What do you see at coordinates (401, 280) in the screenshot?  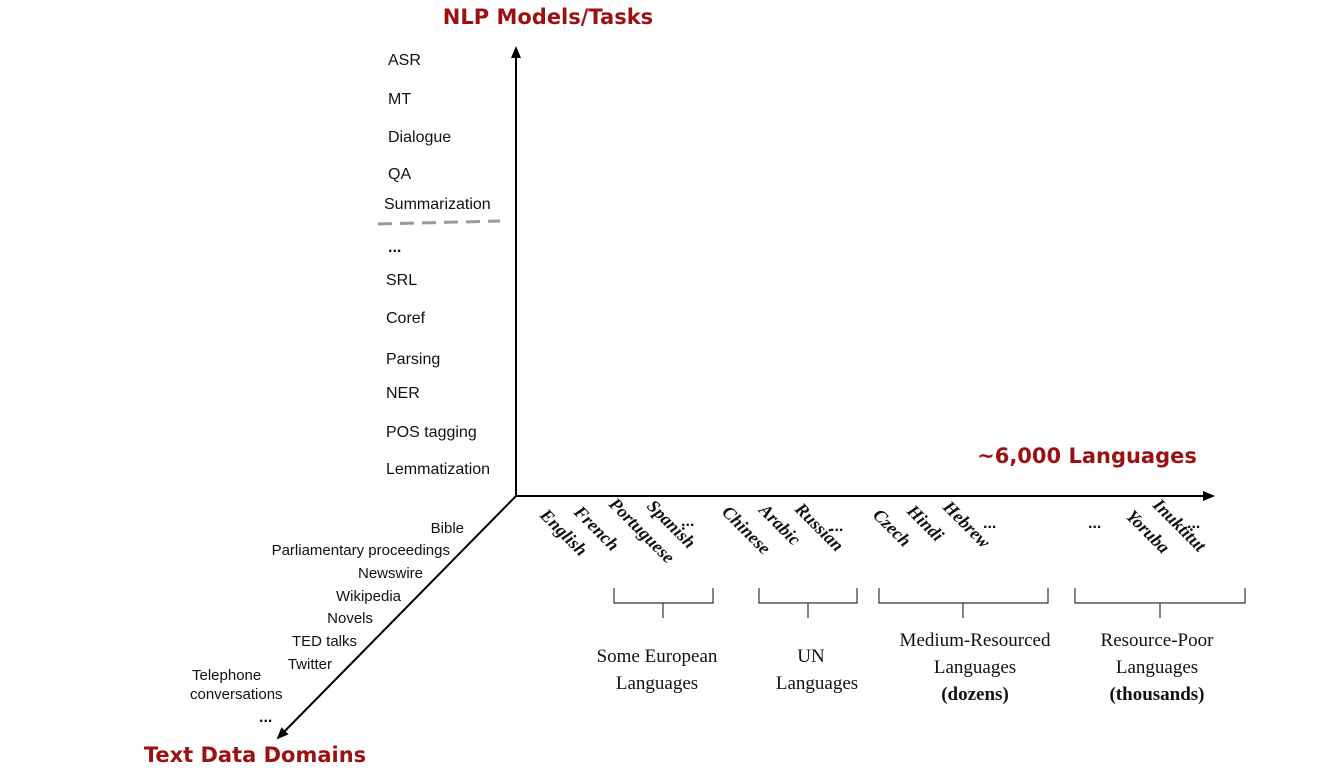 I see `task-label: SRL` at bounding box center [401, 280].